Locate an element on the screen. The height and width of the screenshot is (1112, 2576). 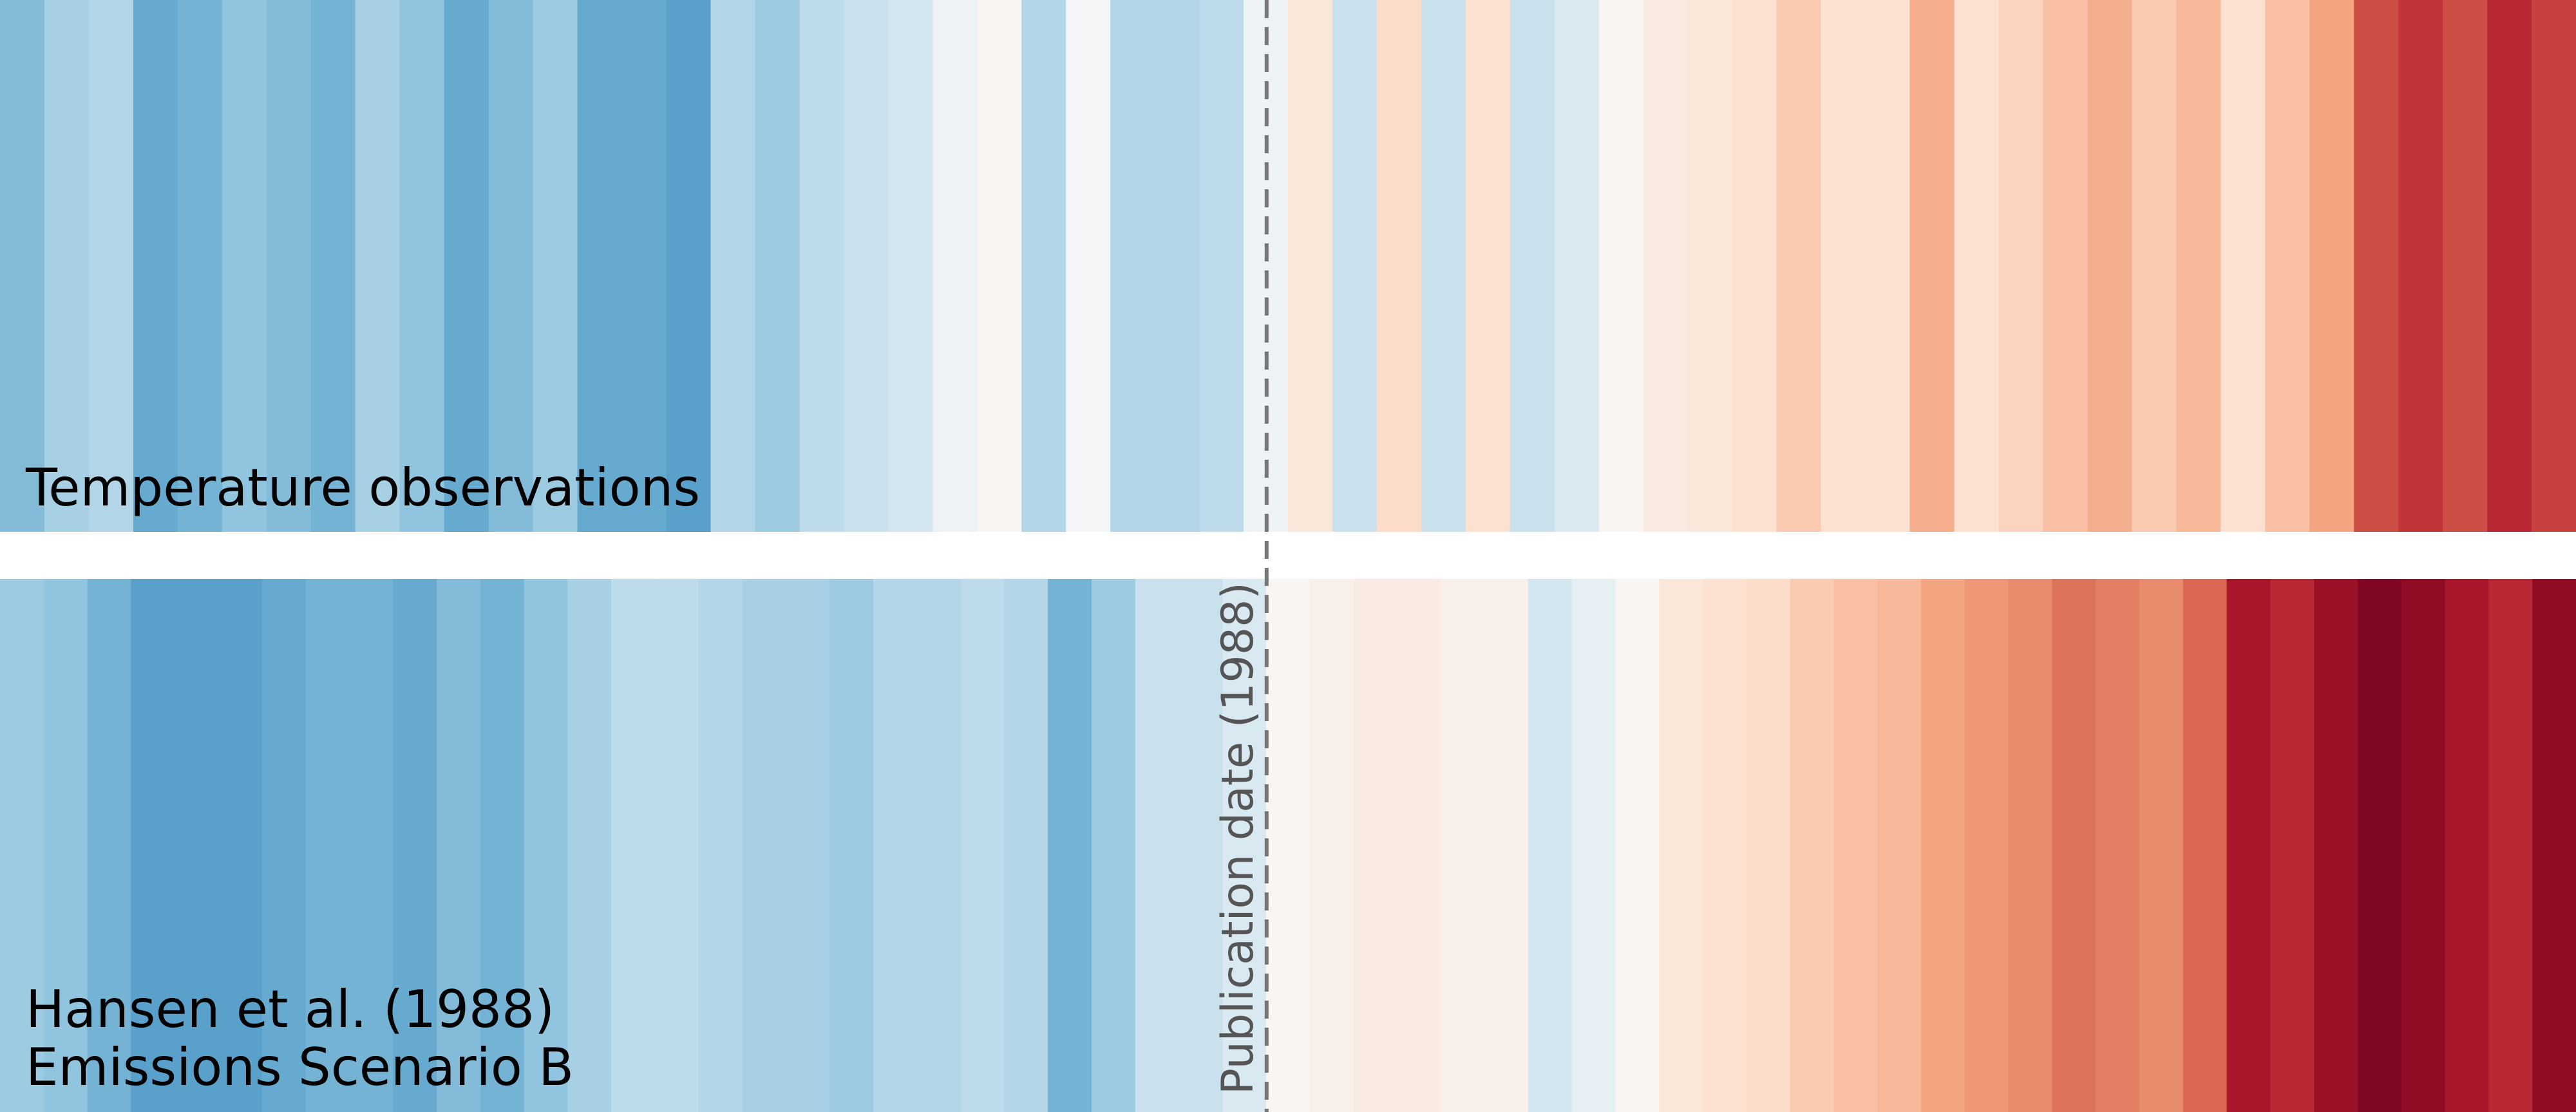
panel-label-observations: Temperature observations is located at coordinates (363, 488).